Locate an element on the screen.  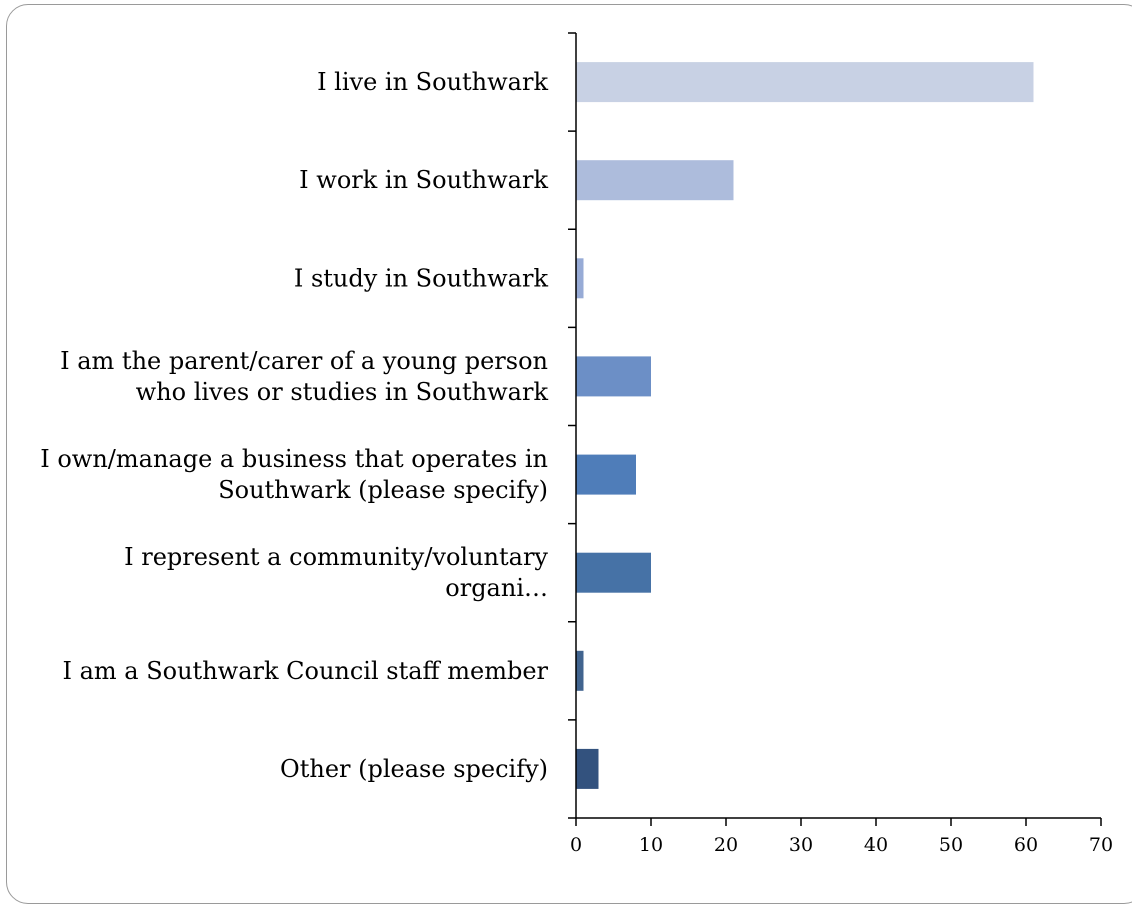
x-tick-label-6: 60 is located at coordinates (1026, 845).